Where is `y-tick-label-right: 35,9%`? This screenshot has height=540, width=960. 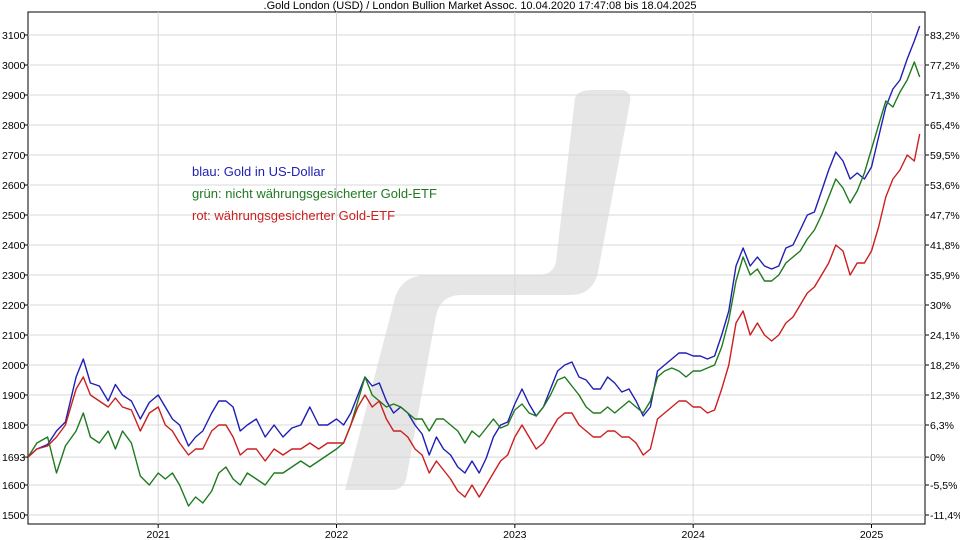 y-tick-label-right: 35,9% is located at coordinates (945, 276).